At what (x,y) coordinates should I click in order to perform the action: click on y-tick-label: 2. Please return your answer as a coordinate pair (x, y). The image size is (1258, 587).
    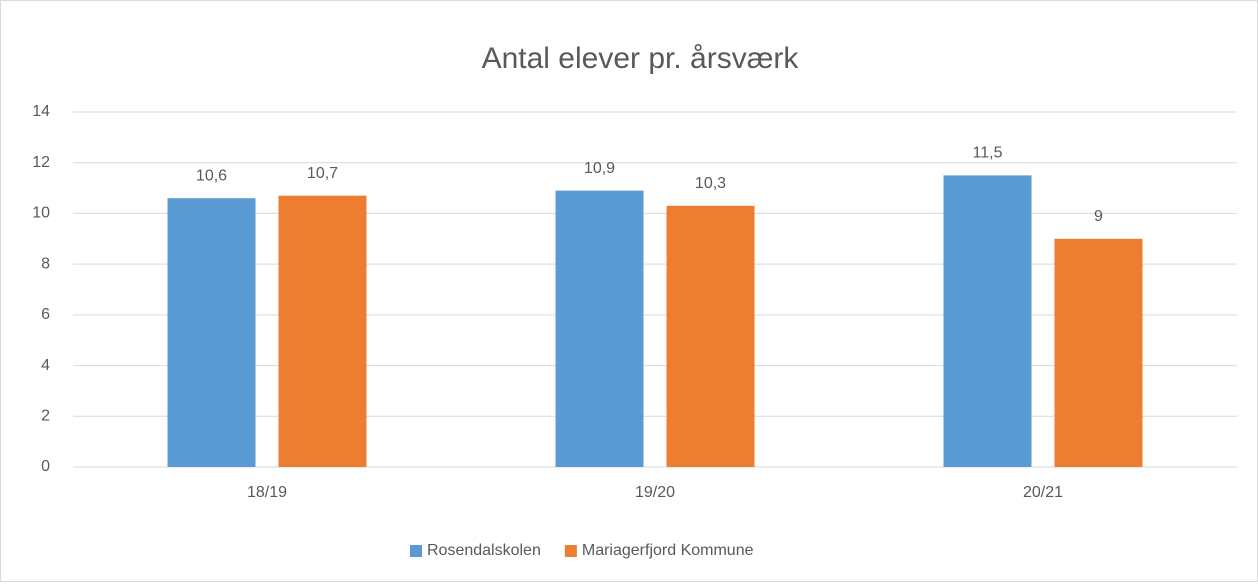
    Looking at the image, I should click on (45, 416).